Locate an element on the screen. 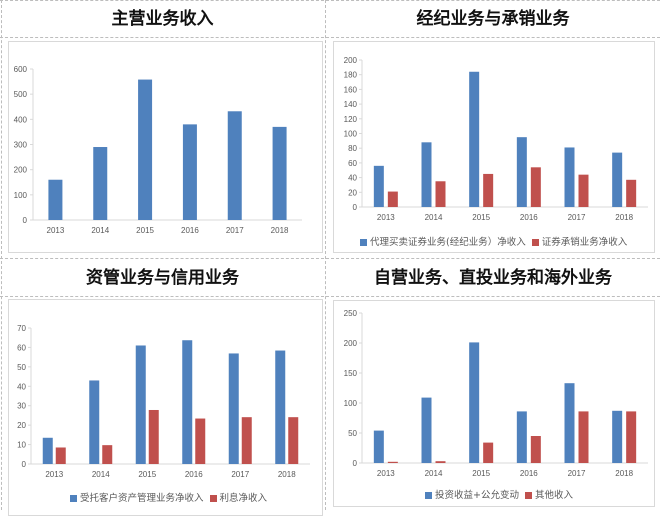 The image size is (660, 516). row-divider is located at coordinates (330, 258).